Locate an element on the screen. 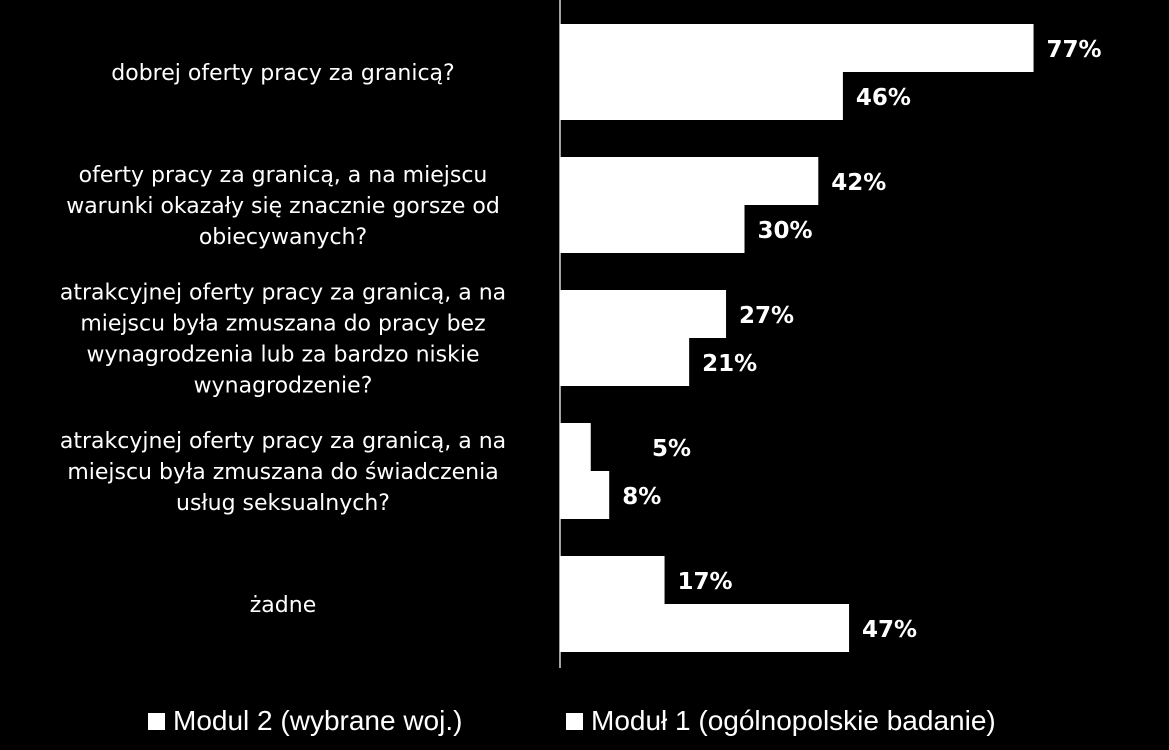 Image resolution: width=1169 pixels, height=750 pixels. category-label: wynagrodzenie? is located at coordinates (283, 386).